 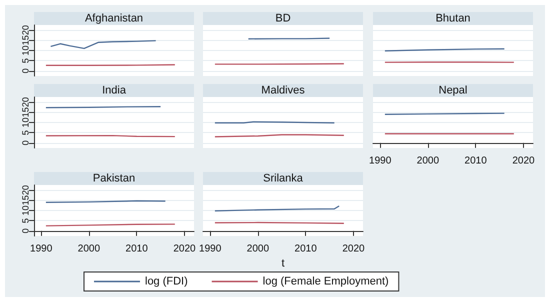 What do you see at coordinates (114, 90) in the screenshot?
I see `chart-title: India` at bounding box center [114, 90].